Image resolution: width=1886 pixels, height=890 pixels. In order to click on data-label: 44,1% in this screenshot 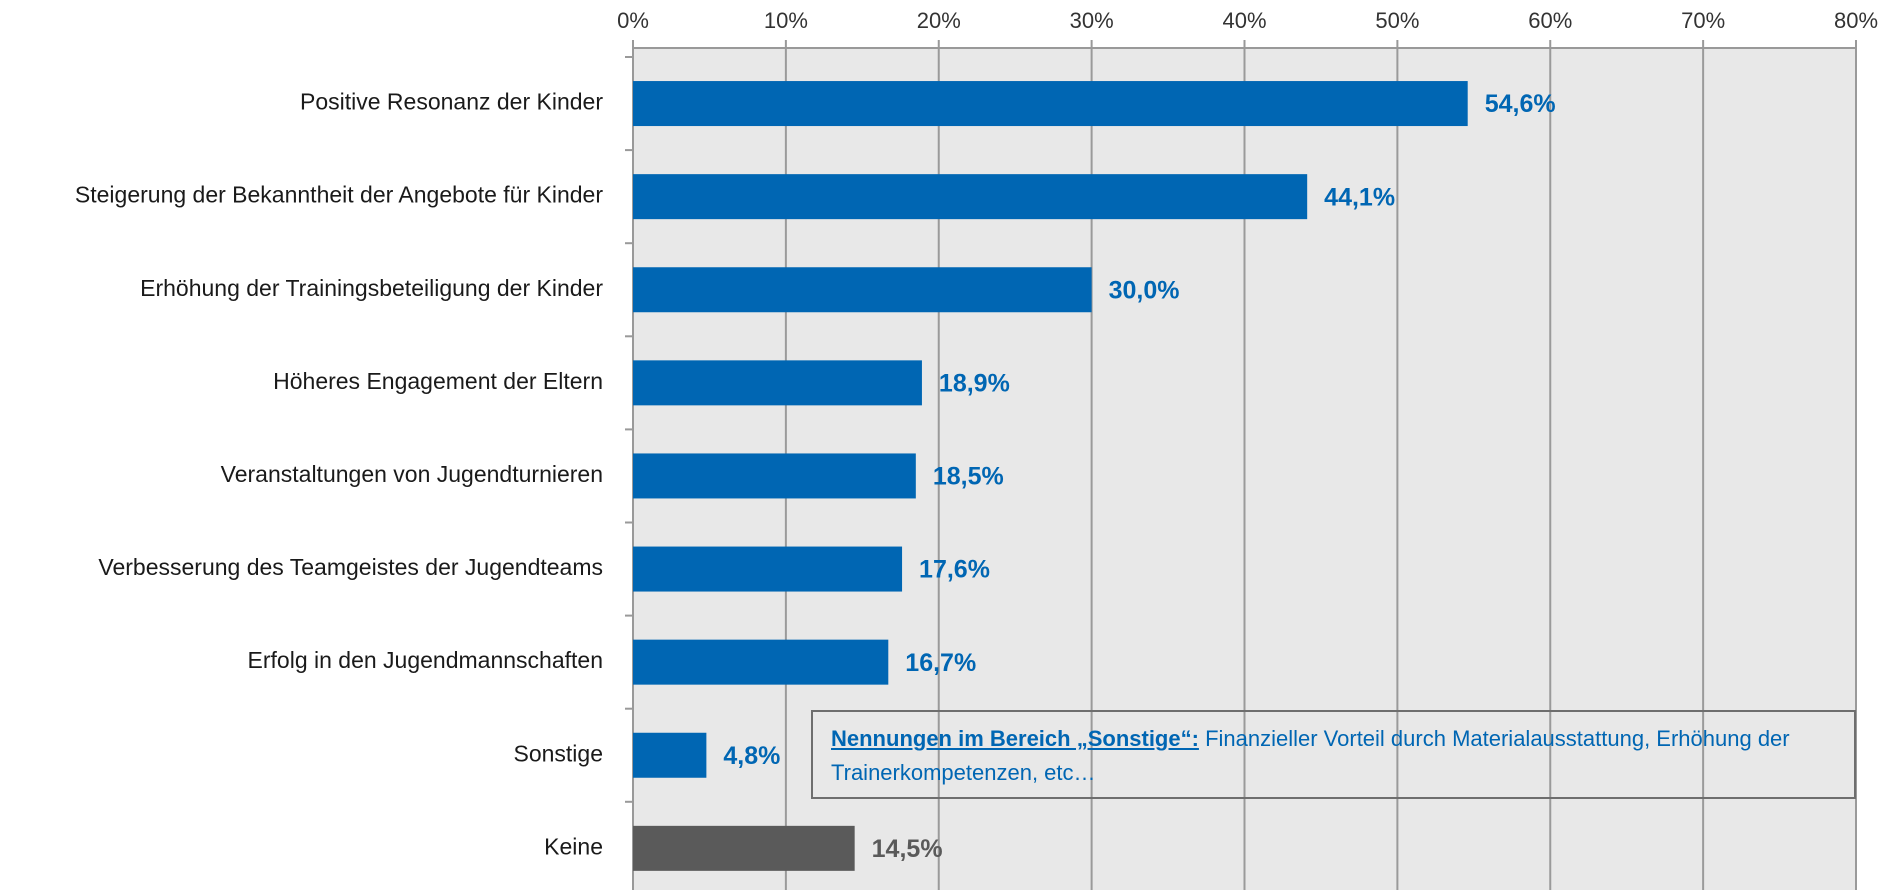, I will do `click(1359, 197)`.